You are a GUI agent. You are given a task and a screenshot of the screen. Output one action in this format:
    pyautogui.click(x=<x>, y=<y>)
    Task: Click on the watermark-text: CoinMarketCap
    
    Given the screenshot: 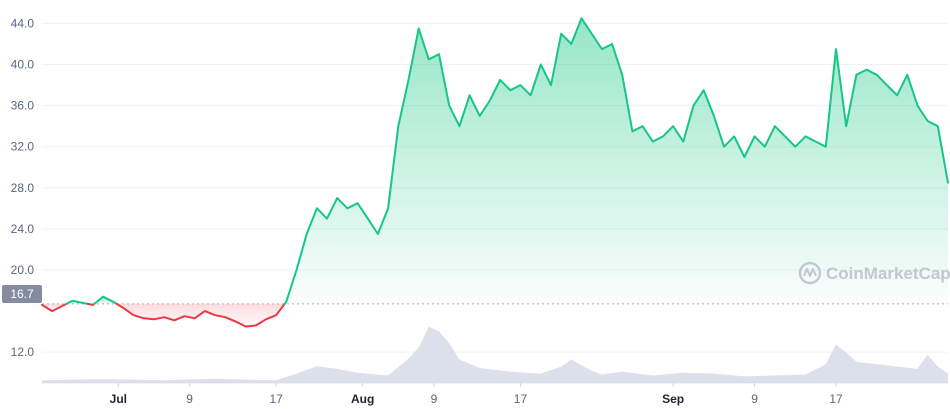 What is the action you would take?
    pyautogui.click(x=888, y=273)
    